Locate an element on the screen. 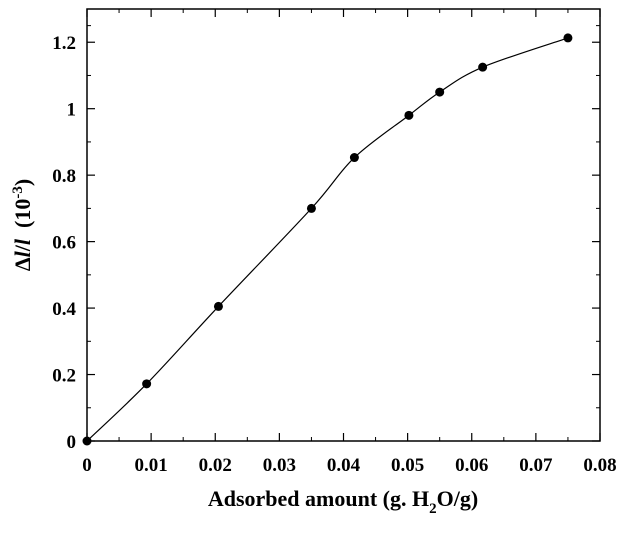 Image resolution: width=622 pixels, height=533 pixels. y-tick-label: 1 is located at coordinates (72, 110).